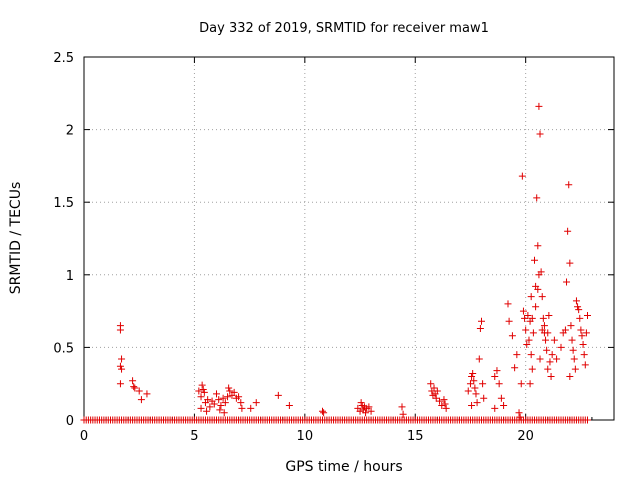  What do you see at coordinates (70, 276) in the screenshot?
I see `y-tick-label: 1` at bounding box center [70, 276].